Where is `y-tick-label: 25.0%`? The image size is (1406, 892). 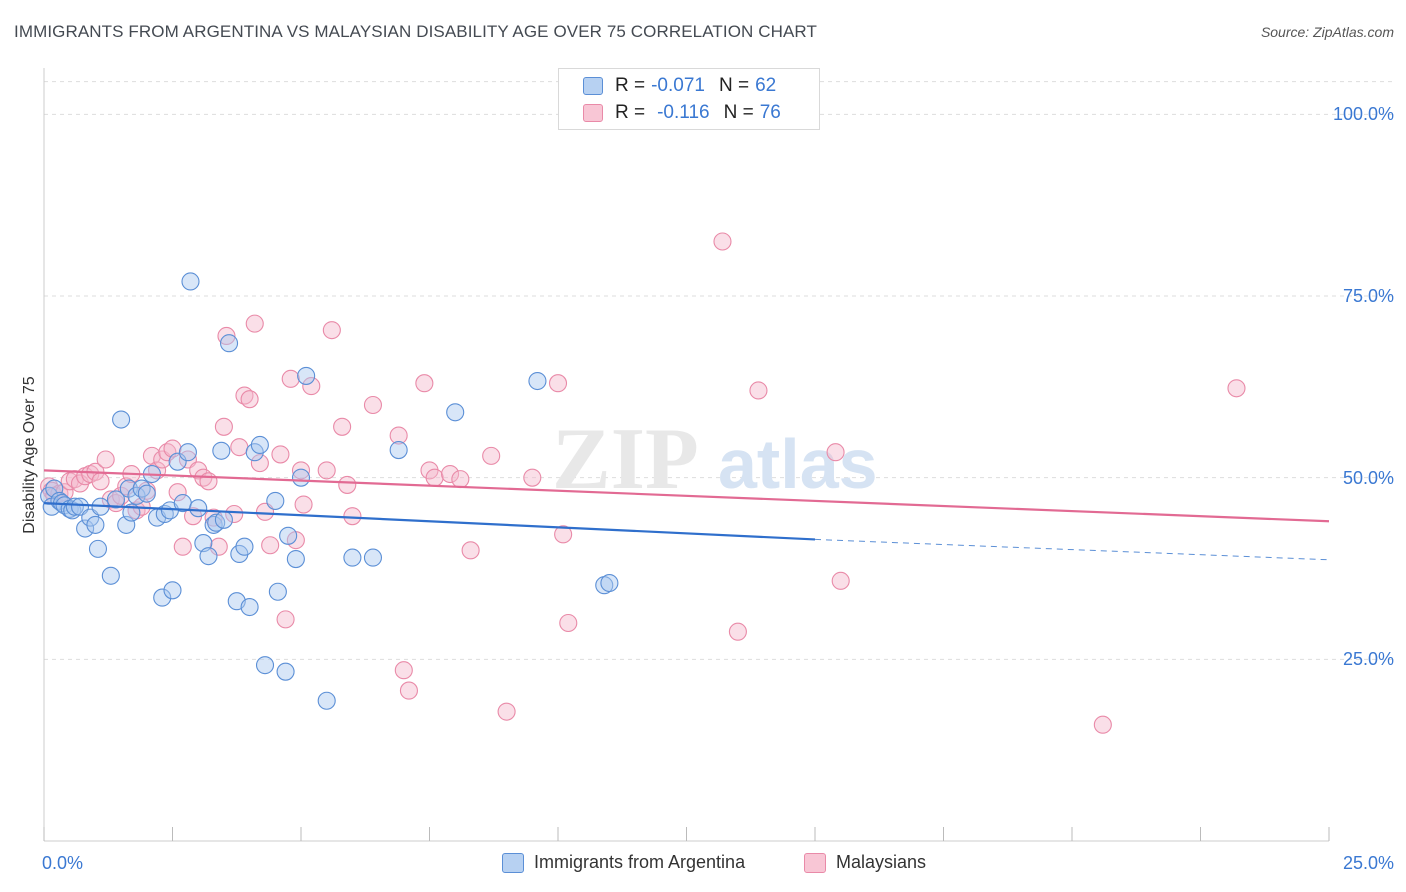 y-tick-label: 25.0% is located at coordinates (1368, 659).